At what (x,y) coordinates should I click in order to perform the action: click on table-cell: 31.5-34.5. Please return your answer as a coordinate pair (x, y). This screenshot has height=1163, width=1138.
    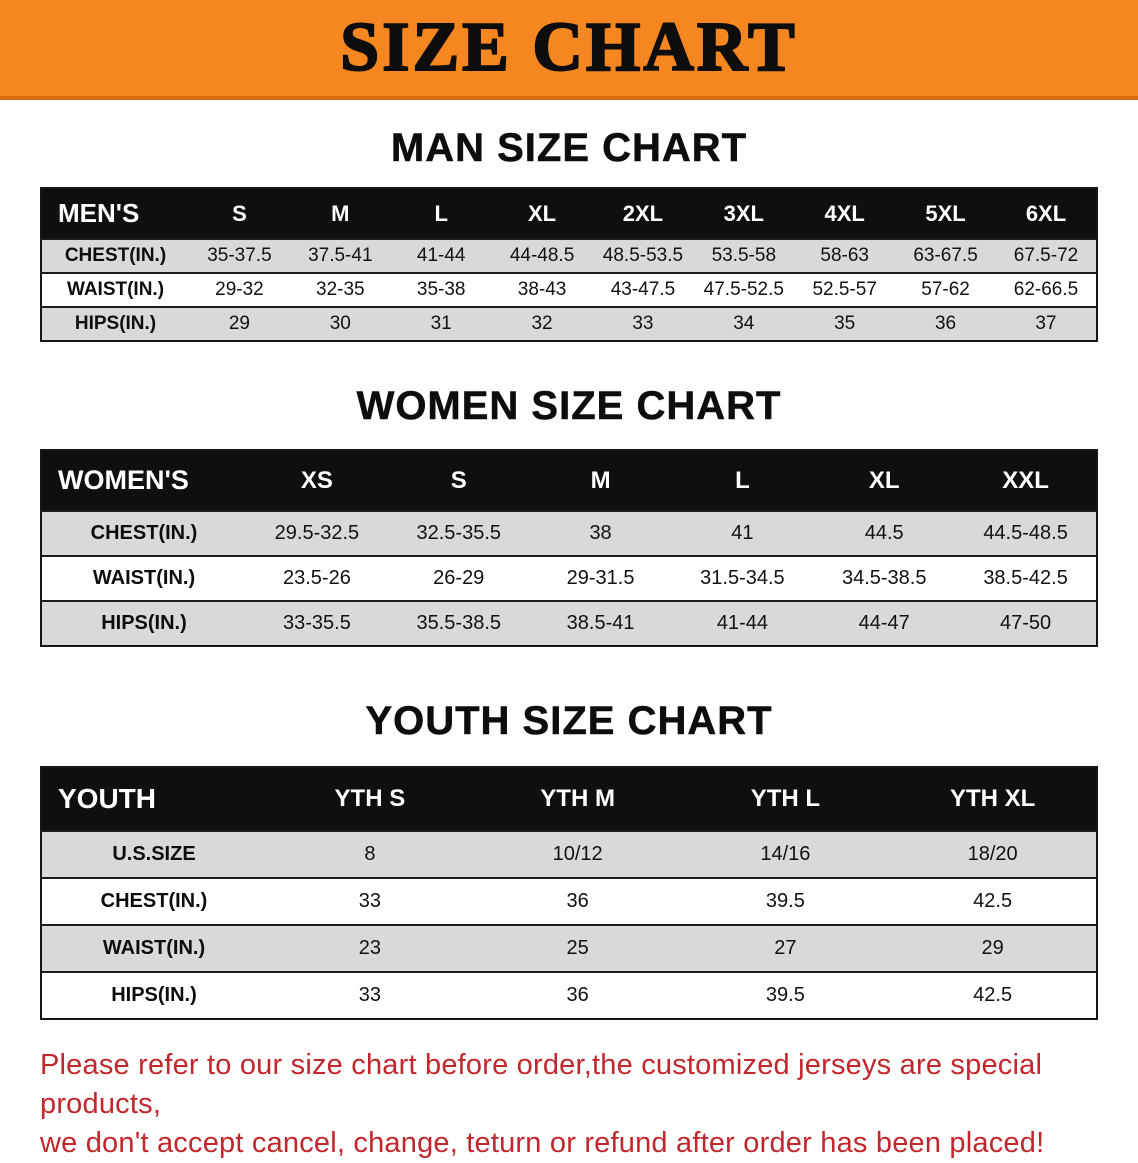
    Looking at the image, I should click on (742, 578).